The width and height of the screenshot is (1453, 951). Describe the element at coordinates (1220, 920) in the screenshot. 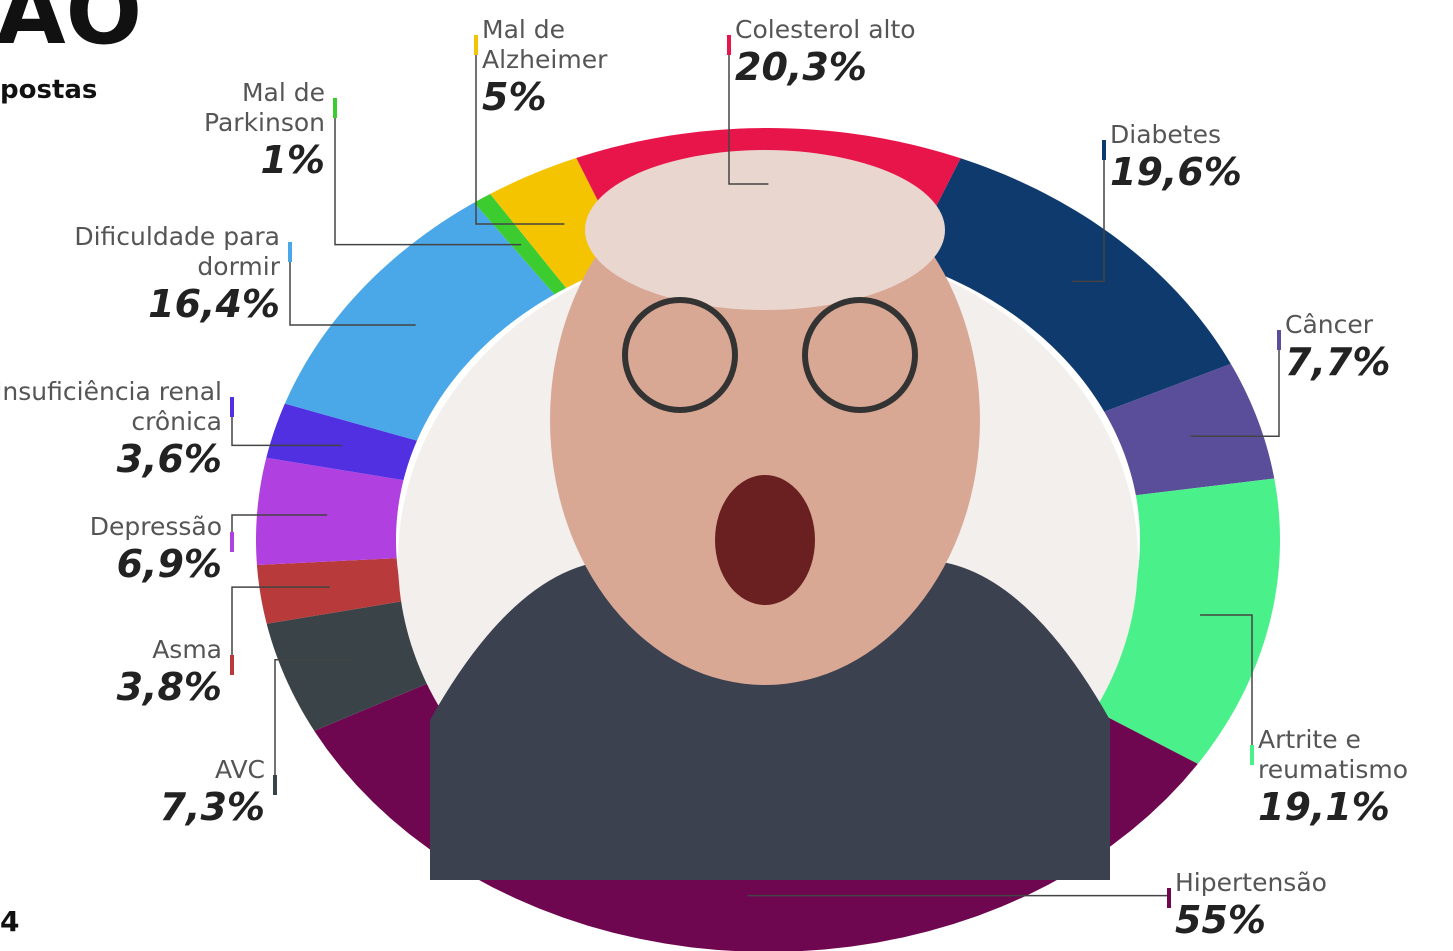

I see `value-label: 55%` at that location.